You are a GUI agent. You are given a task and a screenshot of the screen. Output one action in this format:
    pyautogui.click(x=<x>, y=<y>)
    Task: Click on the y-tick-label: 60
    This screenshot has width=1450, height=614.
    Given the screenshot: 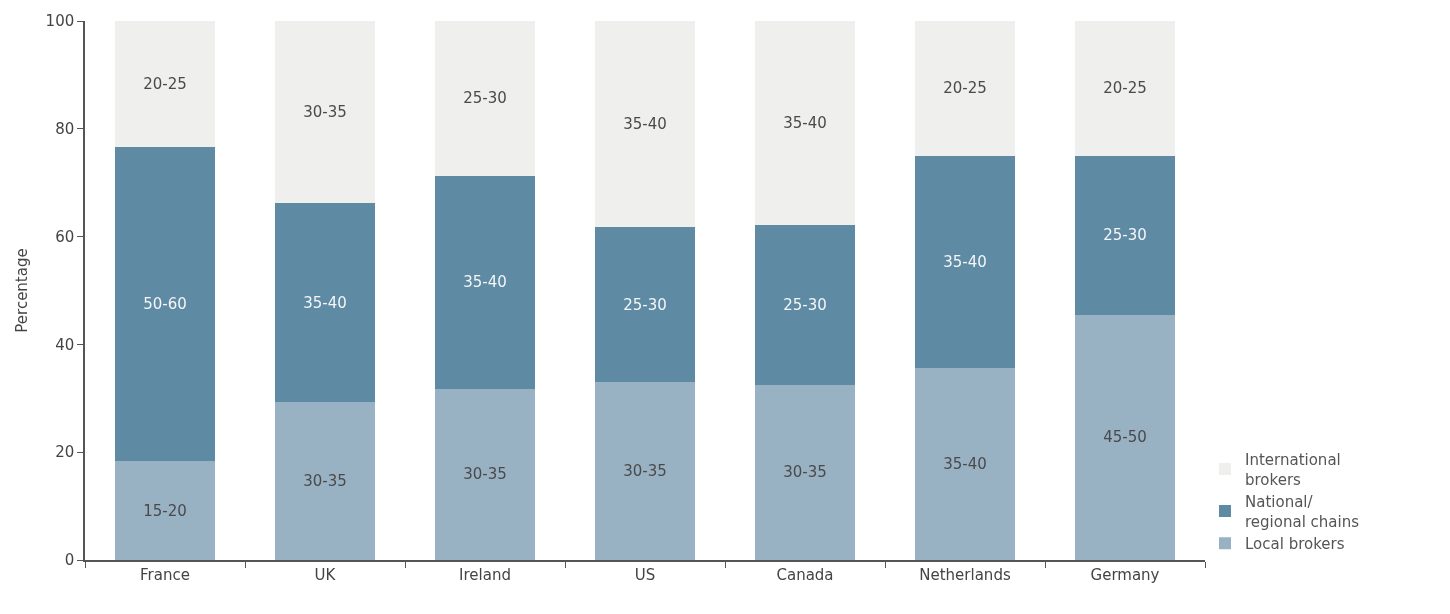 What is the action you would take?
    pyautogui.click(x=65, y=236)
    